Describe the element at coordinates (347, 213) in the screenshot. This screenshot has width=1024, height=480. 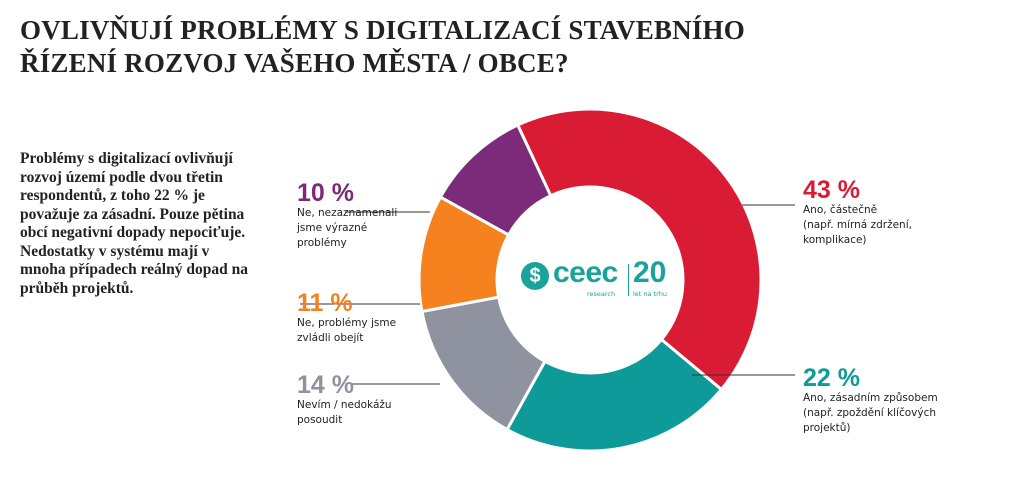
I see `slice-label-text: Ne, nezaznamenali` at that location.